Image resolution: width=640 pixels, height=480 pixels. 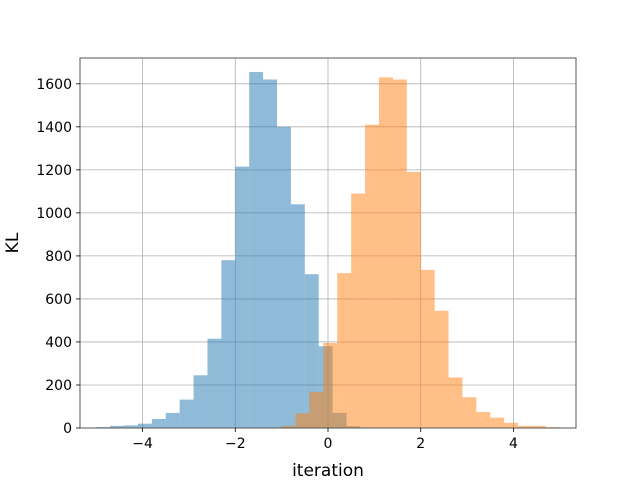 What do you see at coordinates (58, 257) in the screenshot?
I see `y-tick-label: 800` at bounding box center [58, 257].